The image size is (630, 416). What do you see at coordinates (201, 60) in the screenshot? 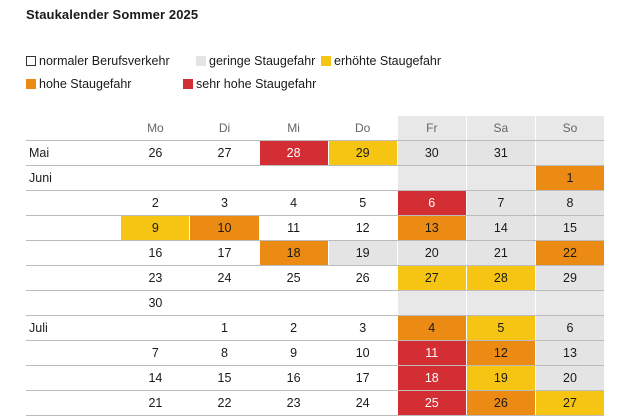
I see `legend-swatch-low` at bounding box center [201, 60].